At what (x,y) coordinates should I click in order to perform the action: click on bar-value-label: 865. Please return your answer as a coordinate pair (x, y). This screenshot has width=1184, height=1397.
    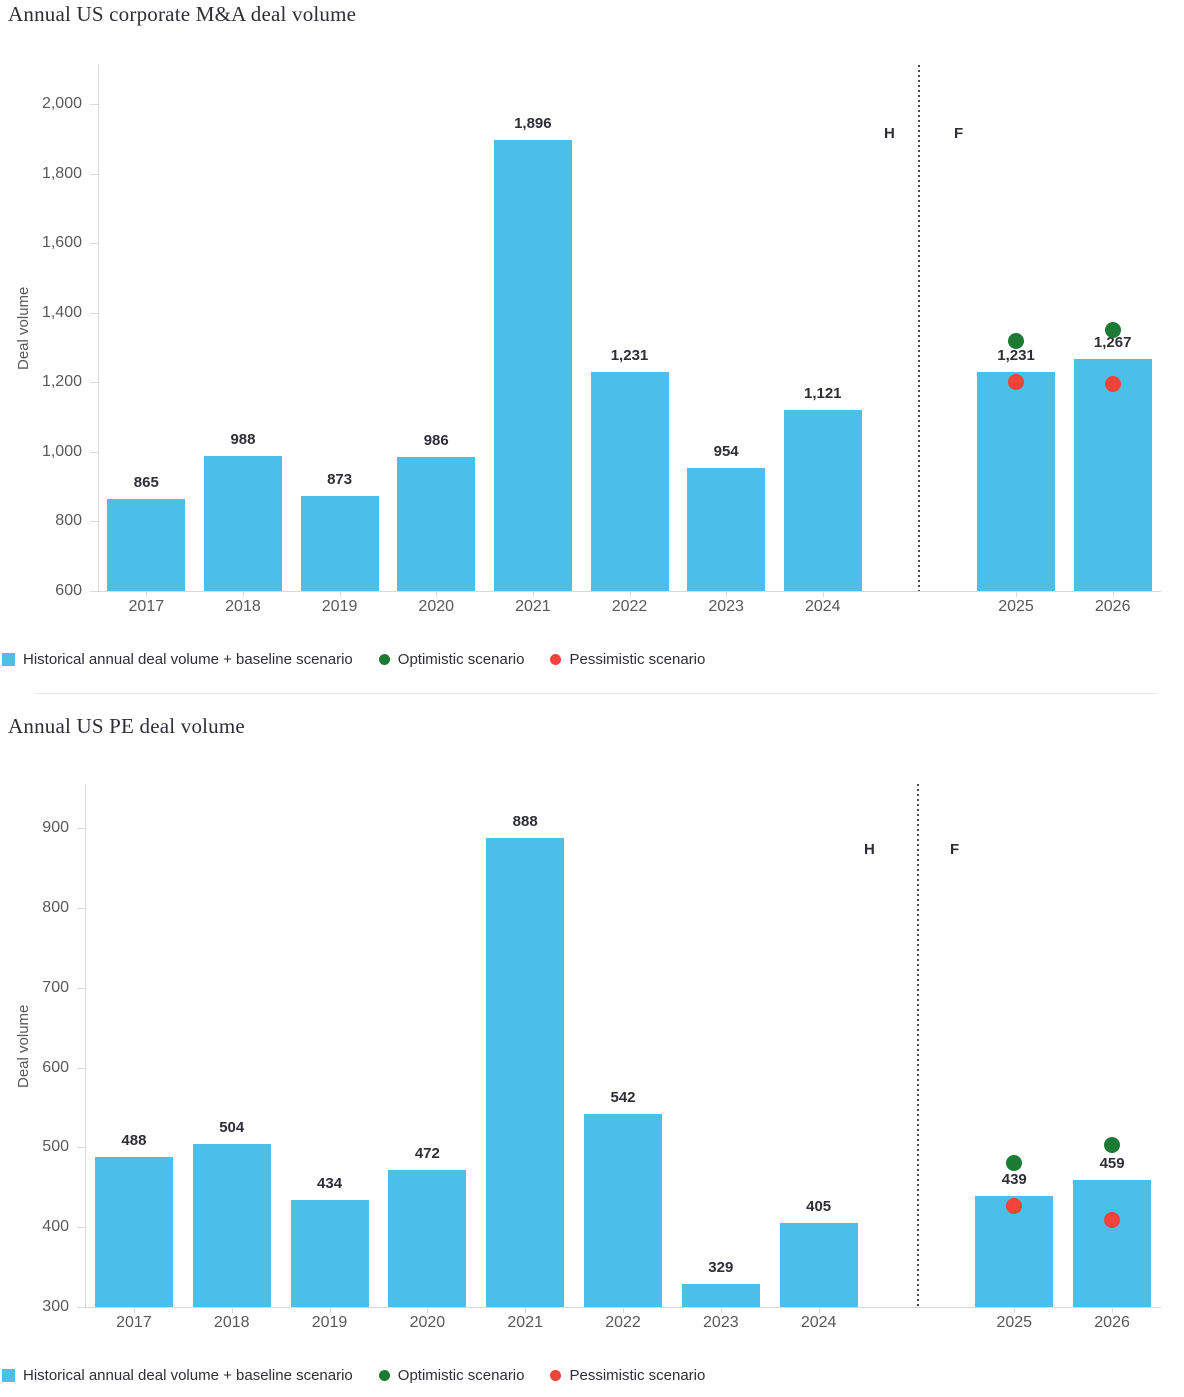
    Looking at the image, I should click on (146, 482).